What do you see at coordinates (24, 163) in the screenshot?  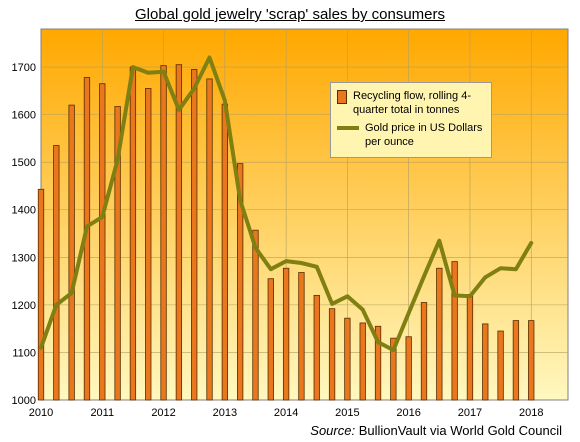 I see `y-tick-label: 1500` at bounding box center [24, 163].